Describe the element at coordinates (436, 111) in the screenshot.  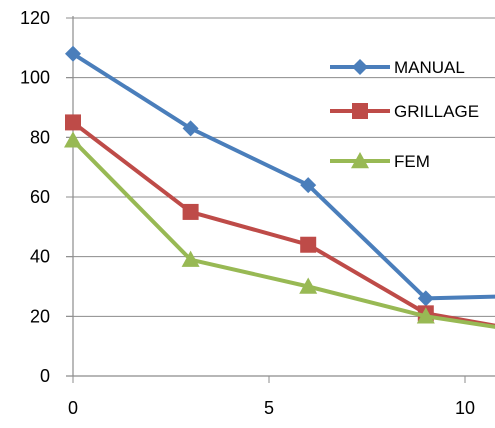
I see `legend-label-grillage: GRILLAGE` at that location.